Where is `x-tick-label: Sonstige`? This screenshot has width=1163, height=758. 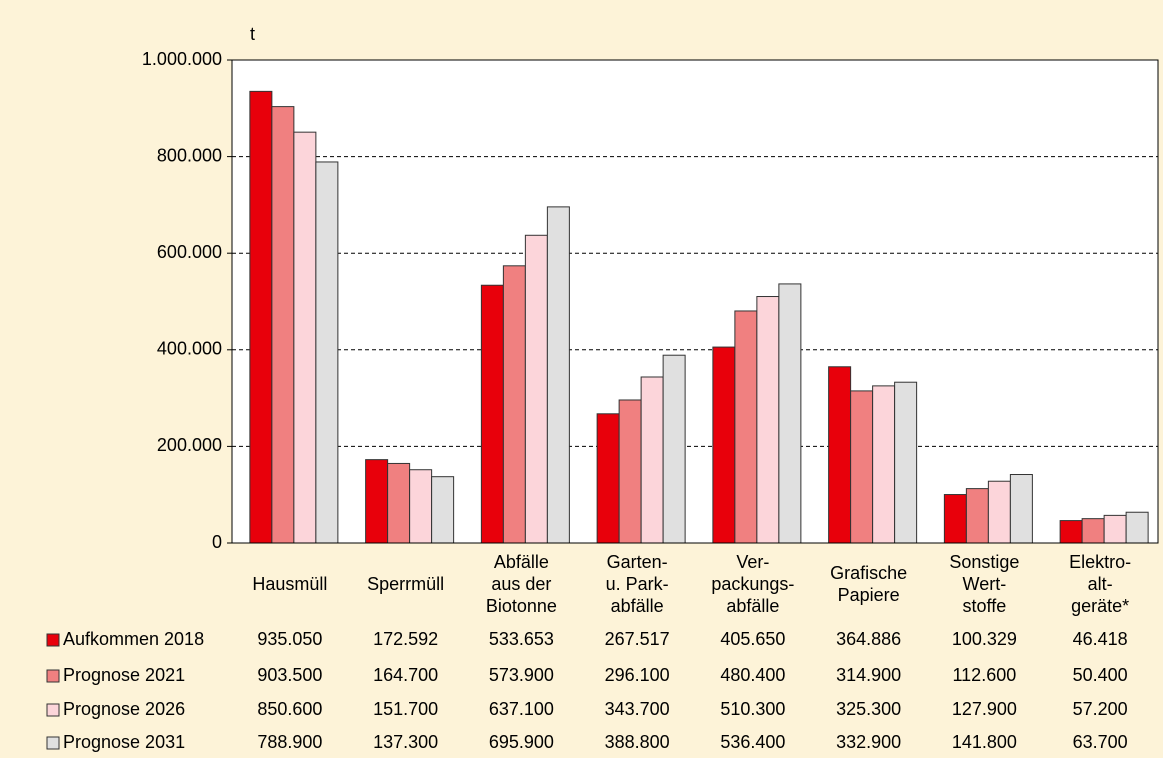
x-tick-label: Sonstige is located at coordinates (984, 562).